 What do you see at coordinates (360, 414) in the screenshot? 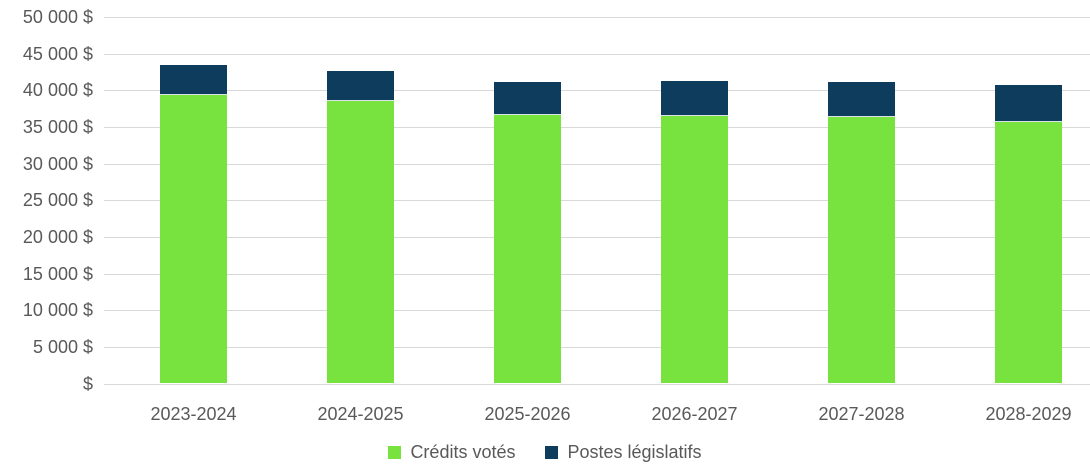
I see `x-axis-category-label: 2024-2025` at bounding box center [360, 414].